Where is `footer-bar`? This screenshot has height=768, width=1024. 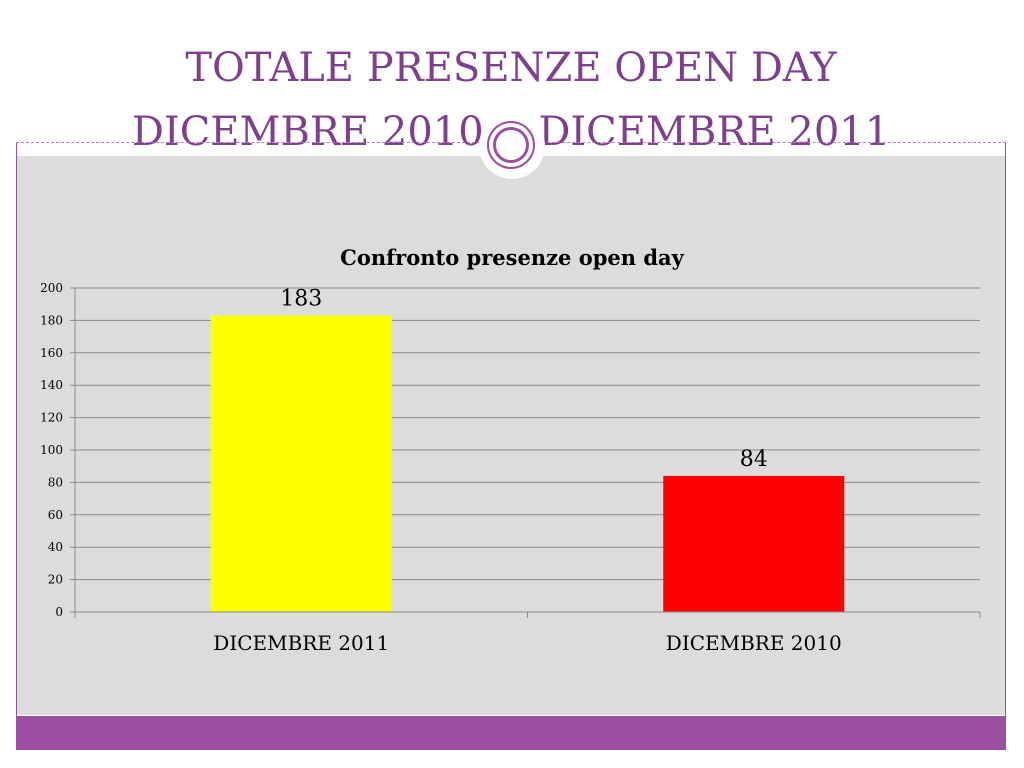 footer-bar is located at coordinates (511, 733).